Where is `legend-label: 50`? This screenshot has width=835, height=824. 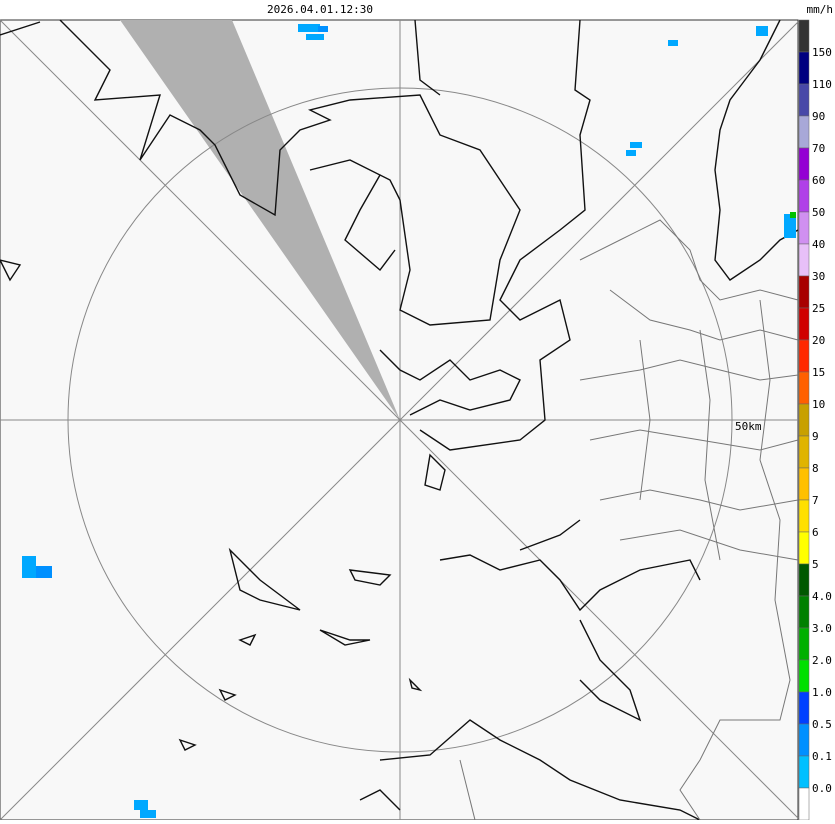 legend-label: 50 is located at coordinates (818, 212).